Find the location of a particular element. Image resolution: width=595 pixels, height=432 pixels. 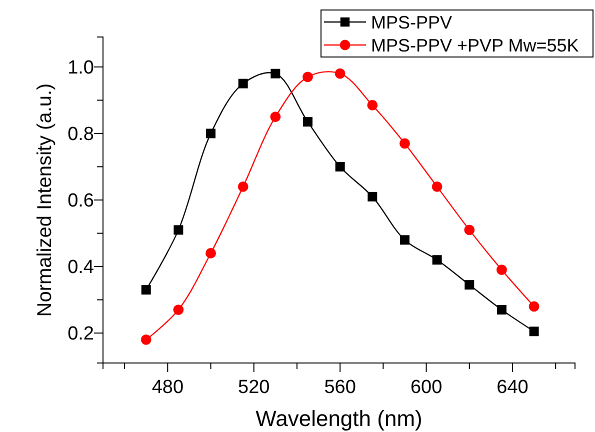

legend-label: MPS-PPV +PVP Mw=55K is located at coordinates (475, 45).